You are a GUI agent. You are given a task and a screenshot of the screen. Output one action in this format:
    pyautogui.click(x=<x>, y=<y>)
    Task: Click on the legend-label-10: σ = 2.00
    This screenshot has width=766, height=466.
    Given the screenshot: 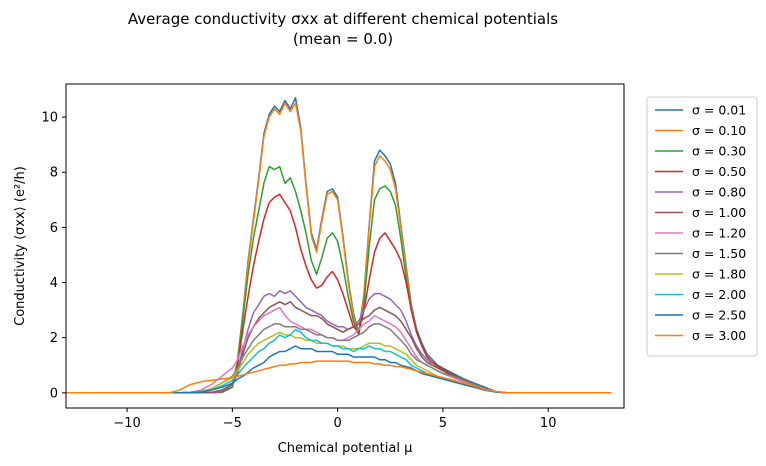 What is the action you would take?
    pyautogui.click(x=719, y=294)
    